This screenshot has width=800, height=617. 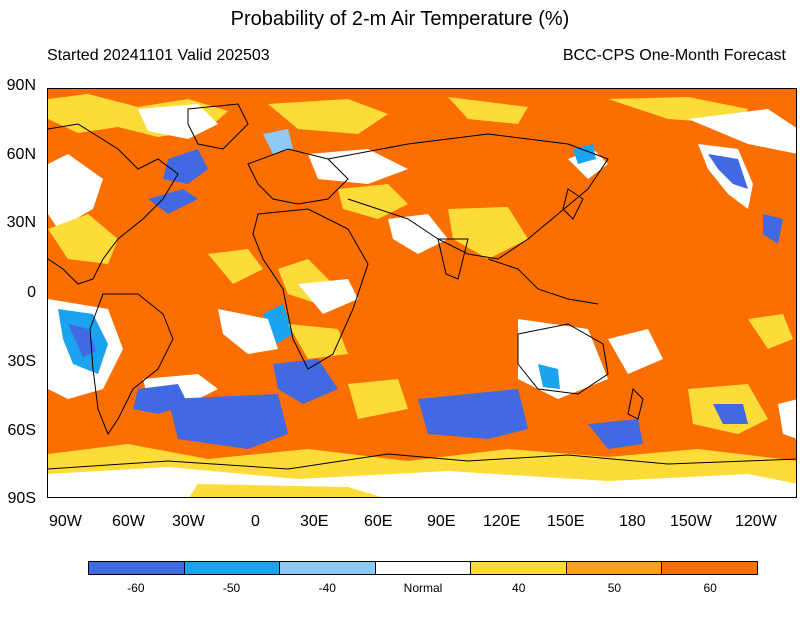 I want to click on lat-label-90n: 90N, so click(x=21, y=85).